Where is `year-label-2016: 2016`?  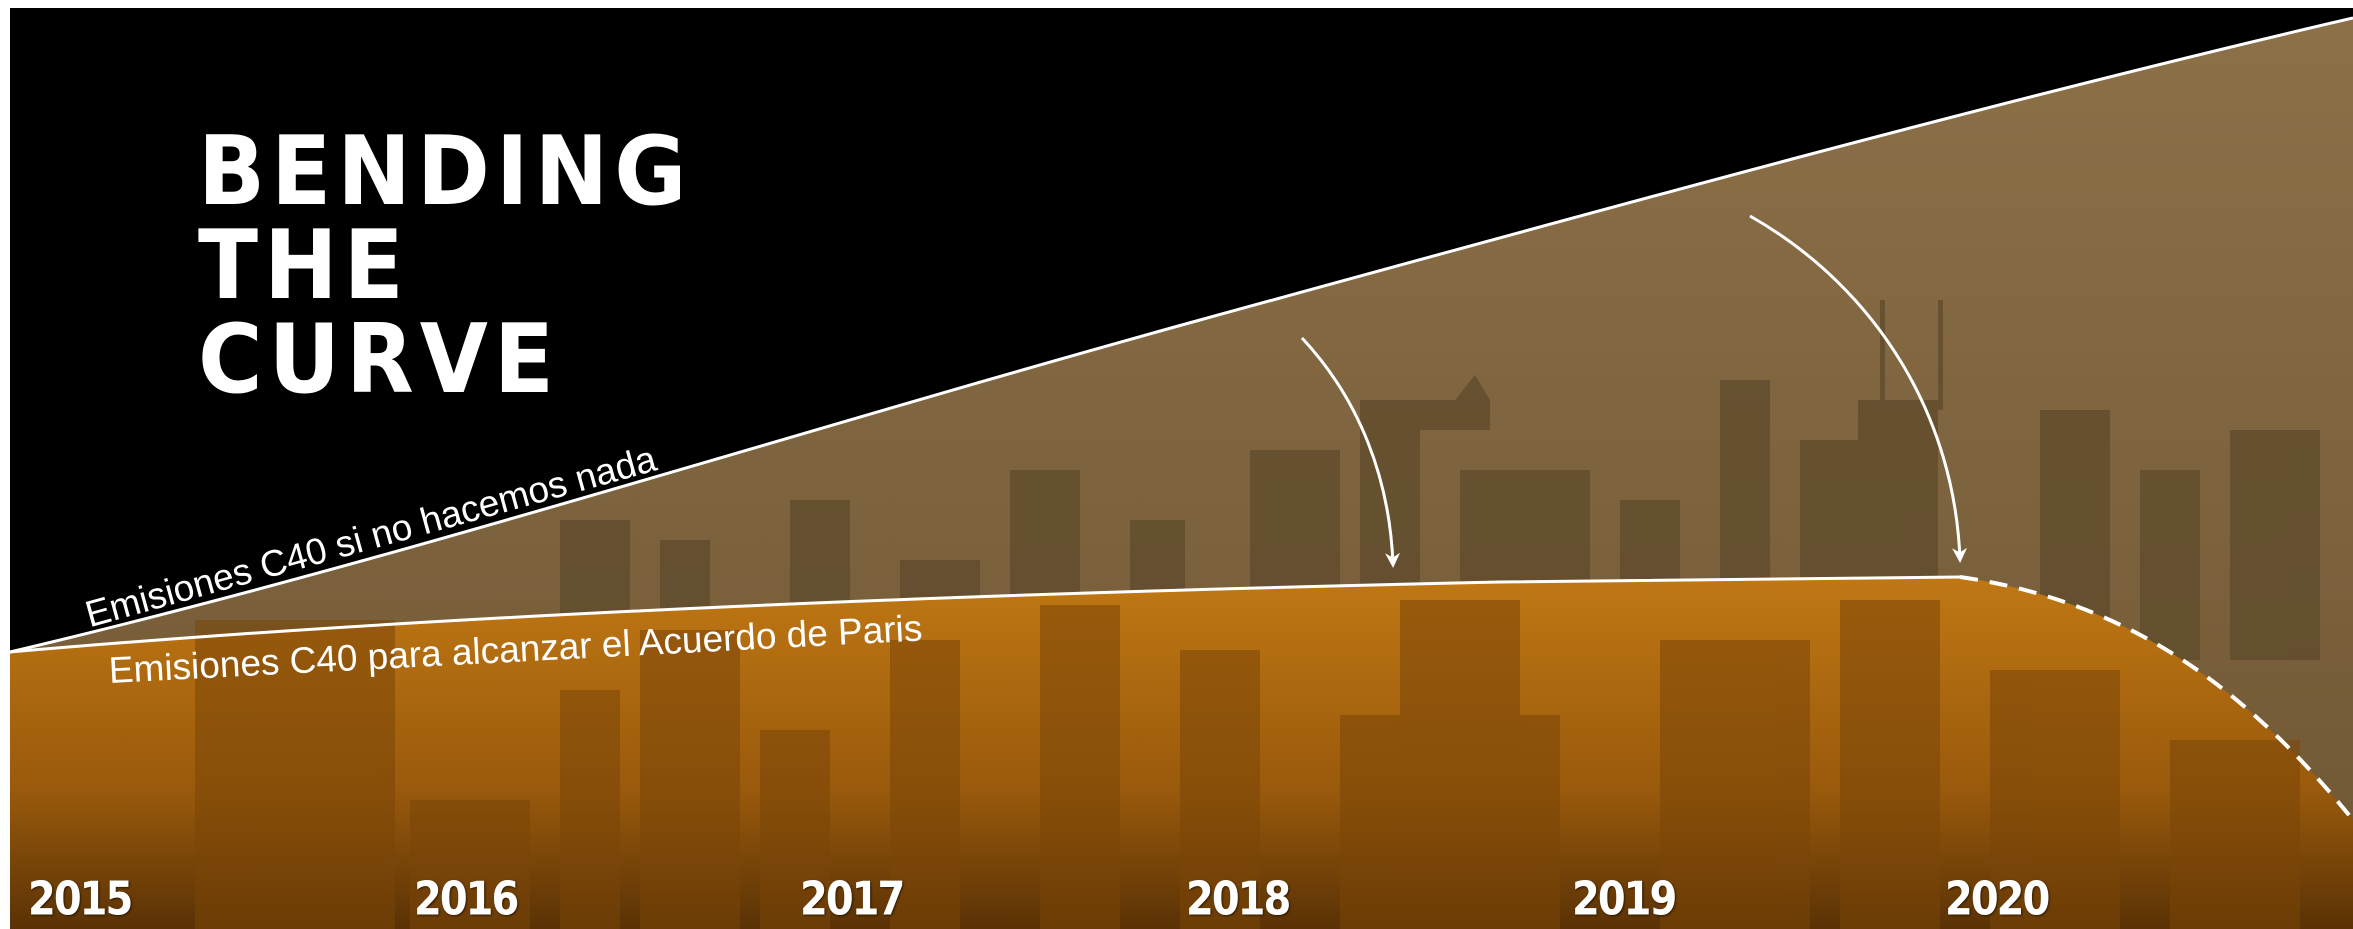
year-label-2016: 2016 is located at coordinates (466, 899).